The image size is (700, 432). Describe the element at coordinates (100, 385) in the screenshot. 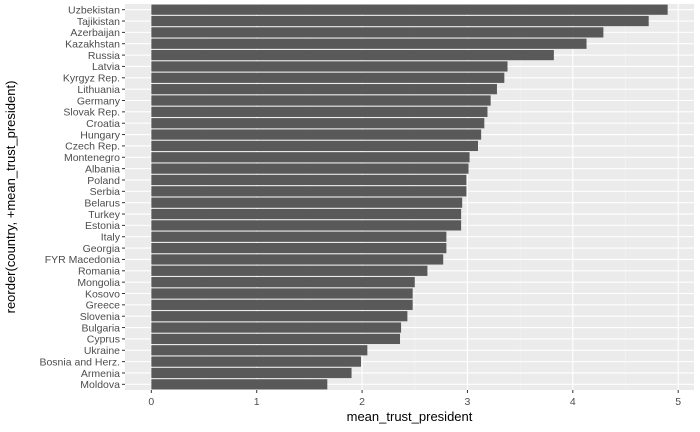

I see `y-tick-label: Moldova` at that location.